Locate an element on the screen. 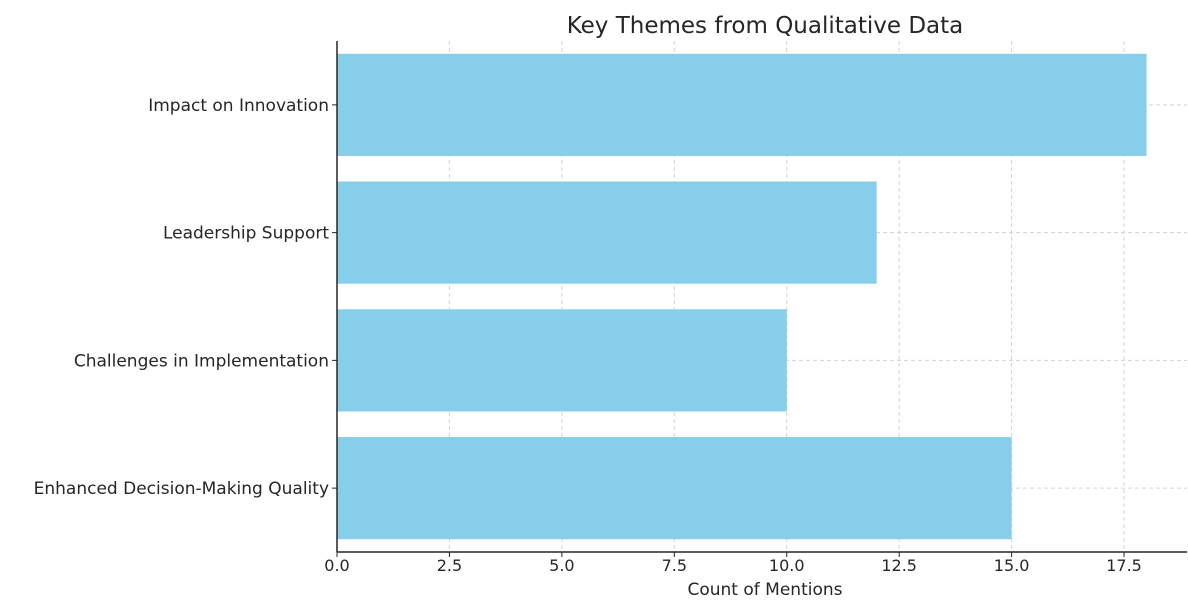  x-tick-label-7: 17.5 is located at coordinates (1124, 565).